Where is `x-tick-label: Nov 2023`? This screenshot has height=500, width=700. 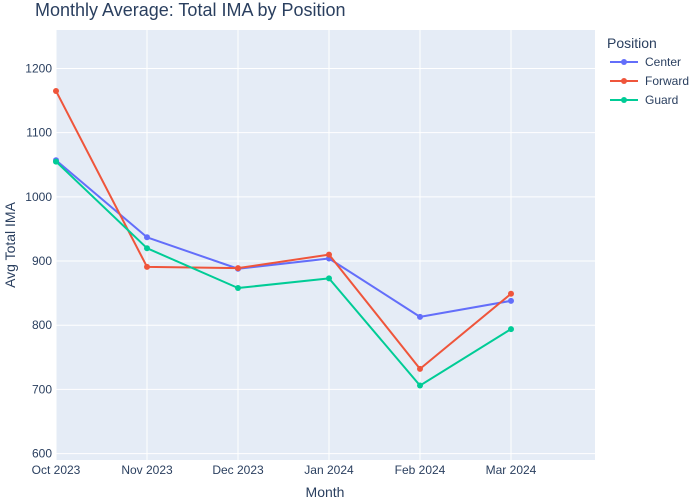
x-tick-label: Nov 2023 is located at coordinates (147, 470).